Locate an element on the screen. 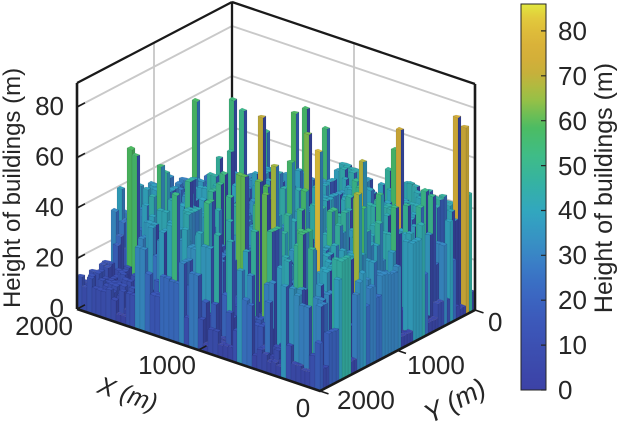 The image size is (620, 424). svg-text: 50 is located at coordinates (572, 166).